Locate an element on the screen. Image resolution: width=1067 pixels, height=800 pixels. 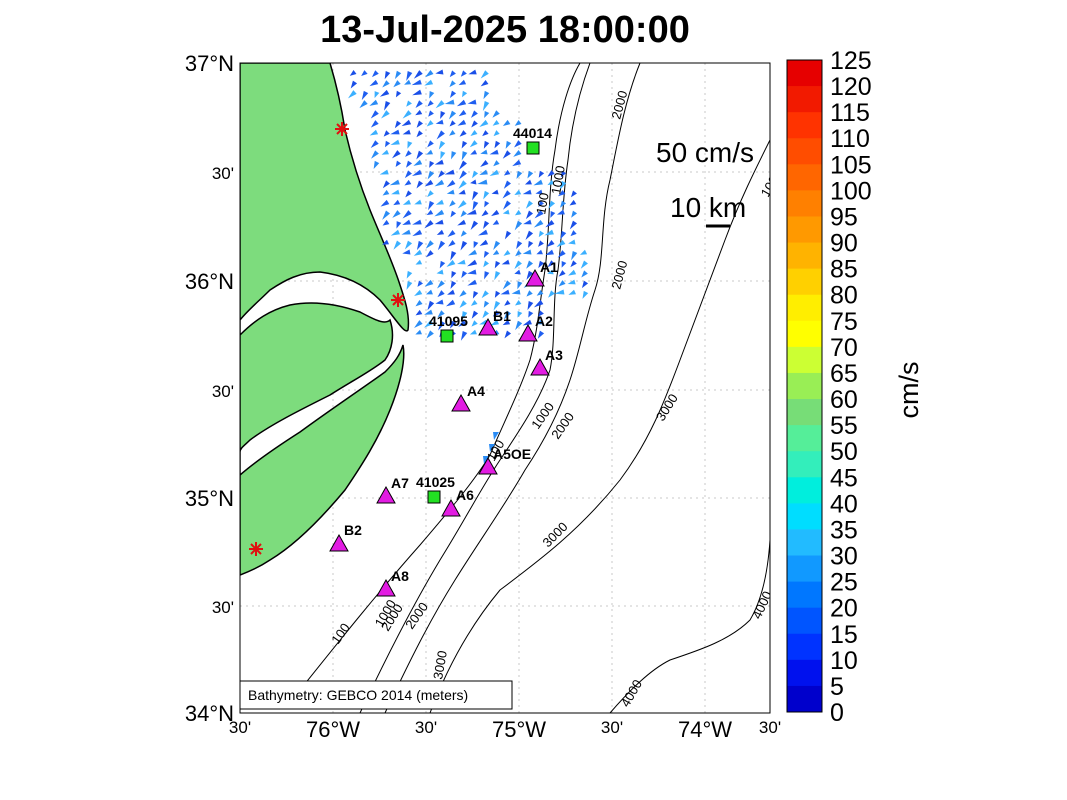
lat-tick-labels: 37°N 30' 36°N 30' 35°N 30' 34°N is located at coordinates (209, 388).